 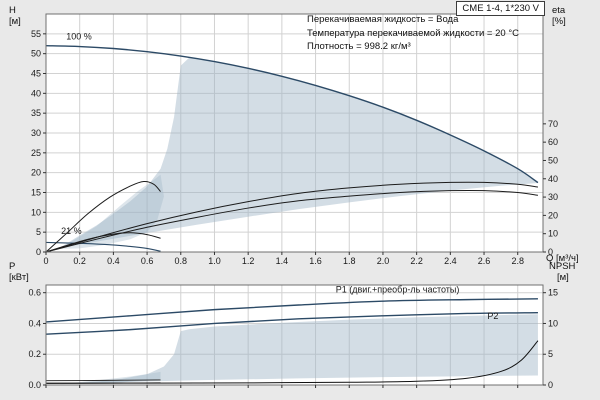 I want to click on y-axis-label-npsh: NPSH [м], so click(x=562, y=272).